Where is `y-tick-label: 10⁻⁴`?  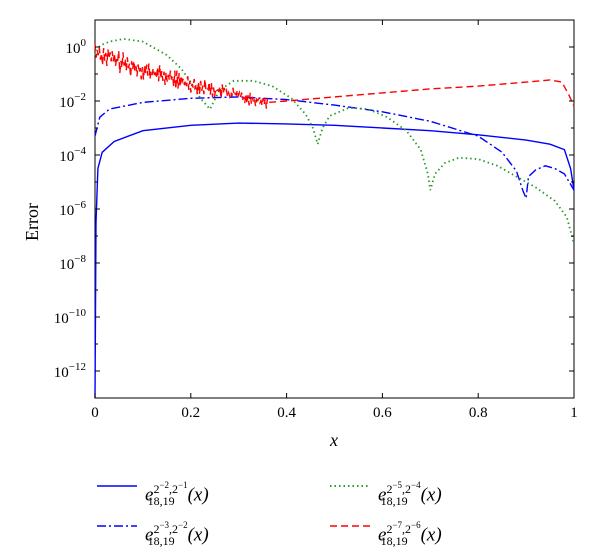
y-tick-label: 10⁻⁴ is located at coordinates (72, 155).